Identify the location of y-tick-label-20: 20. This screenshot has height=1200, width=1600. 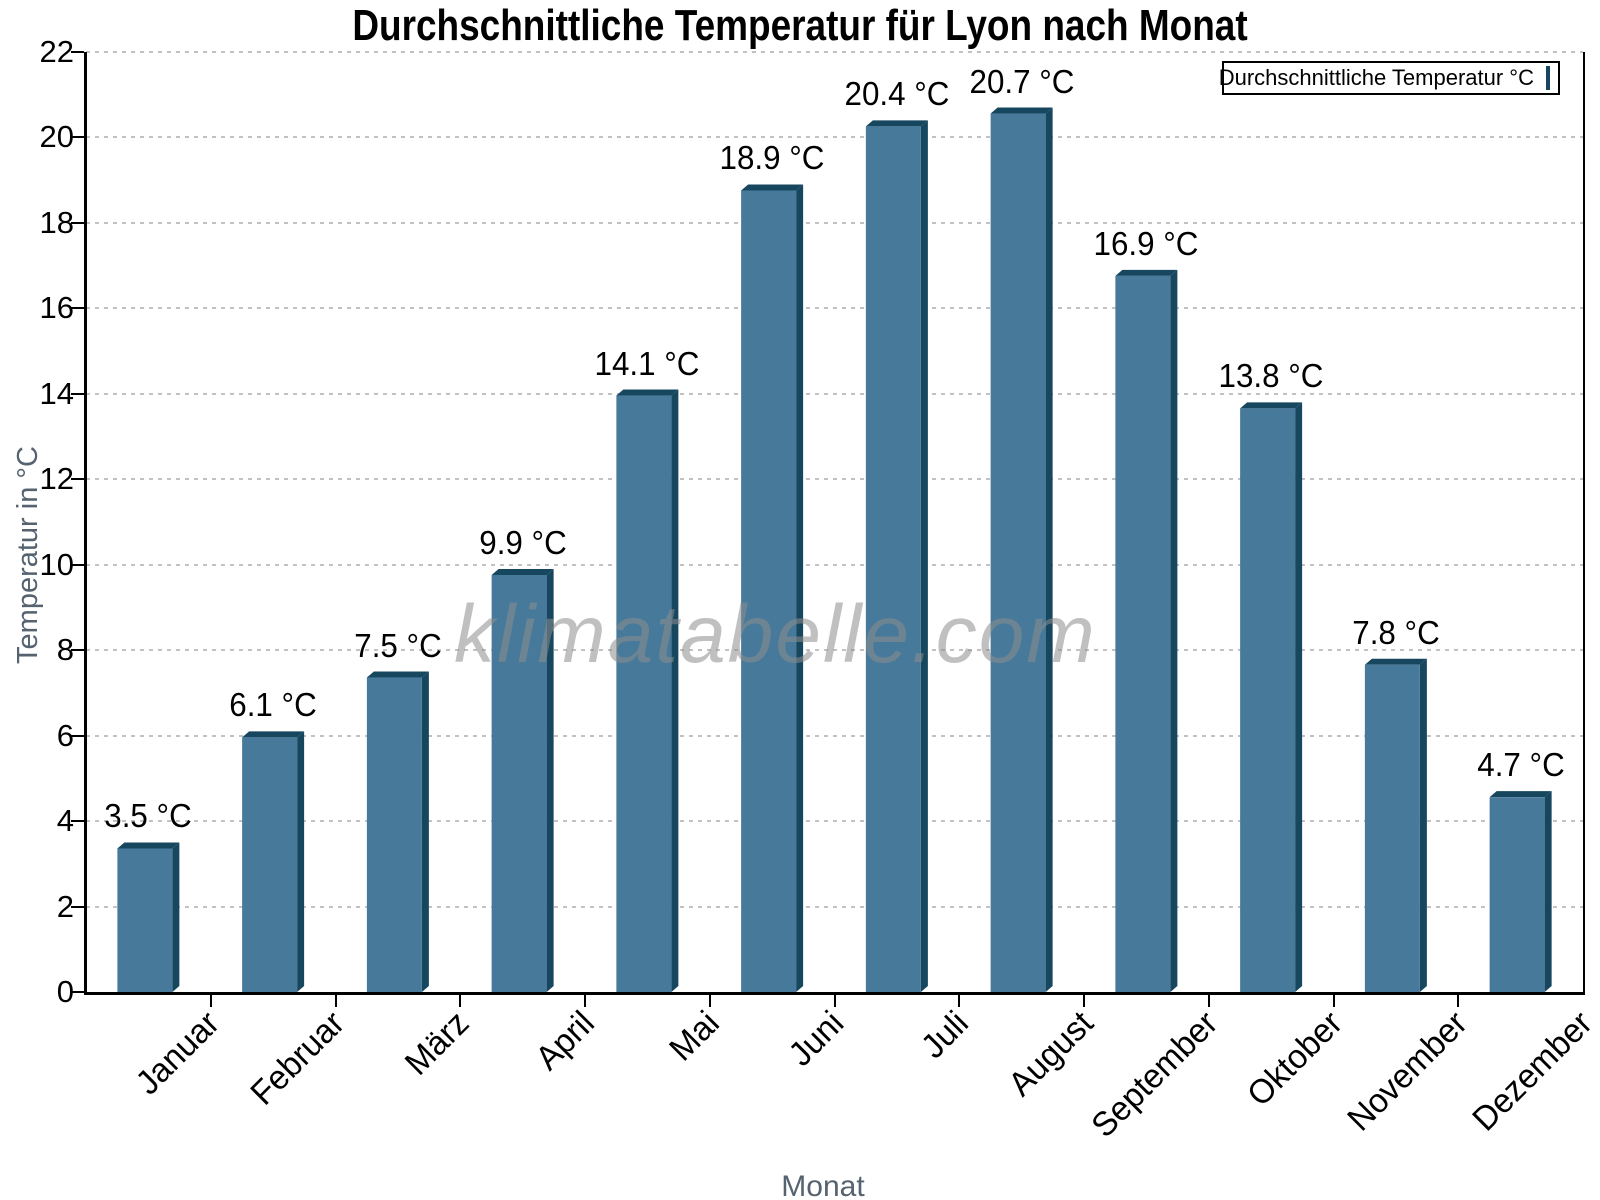
(56, 137).